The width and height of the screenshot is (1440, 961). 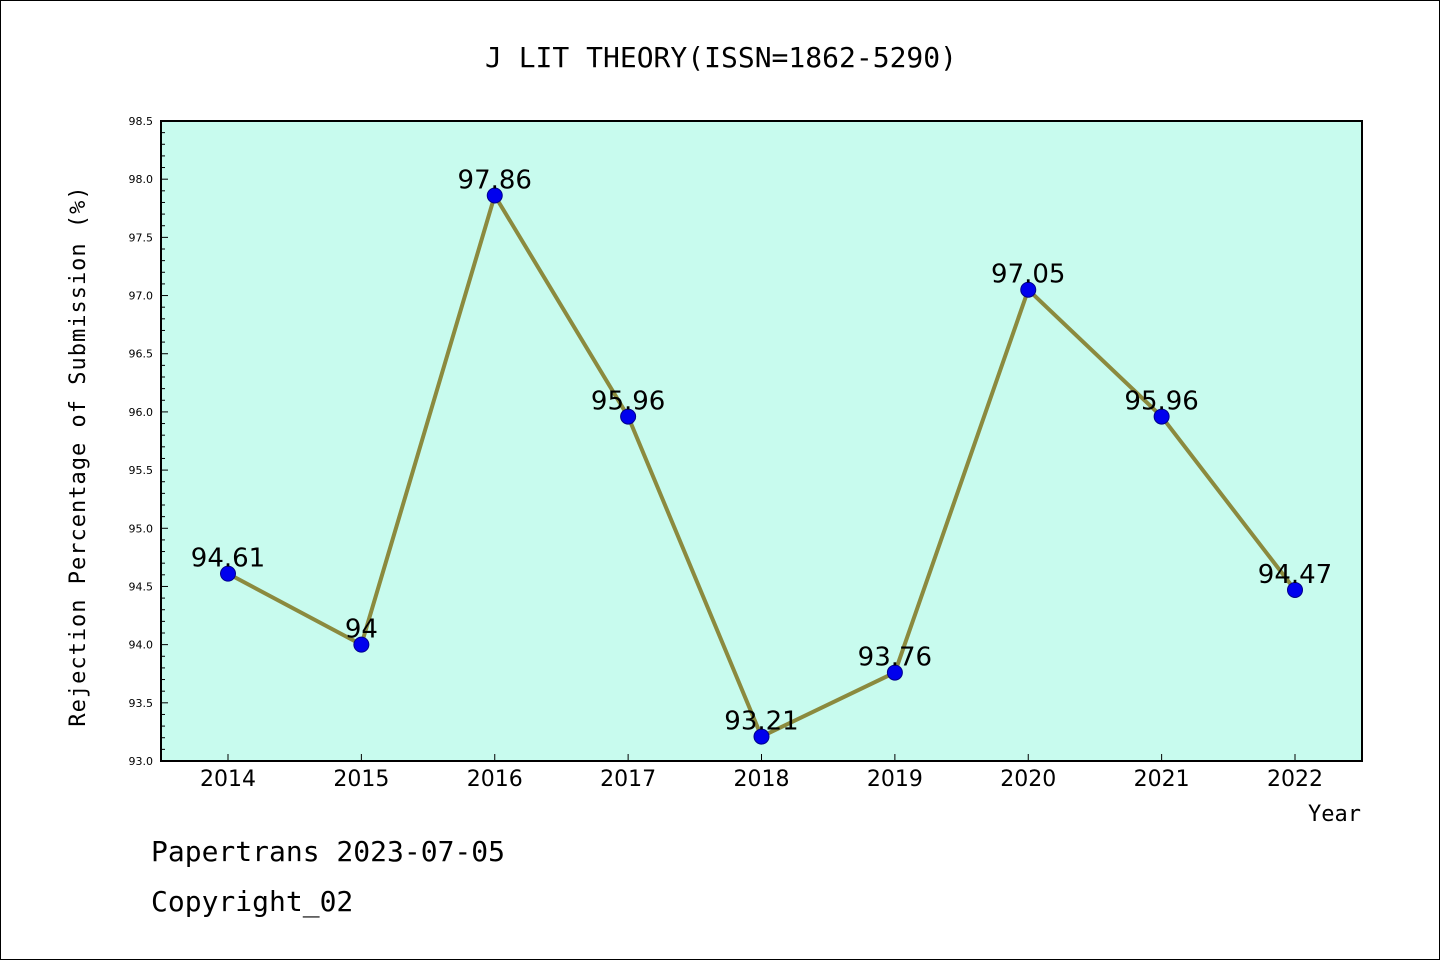 I want to click on y-axis-label: Rejection Percentage of Submission (%), so click(x=78, y=455).